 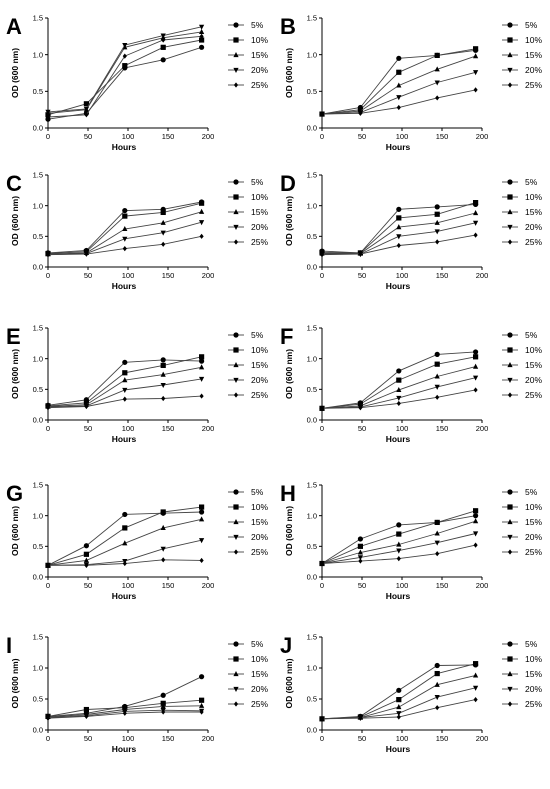 I want to click on panel-letter: E, so click(x=13, y=336).